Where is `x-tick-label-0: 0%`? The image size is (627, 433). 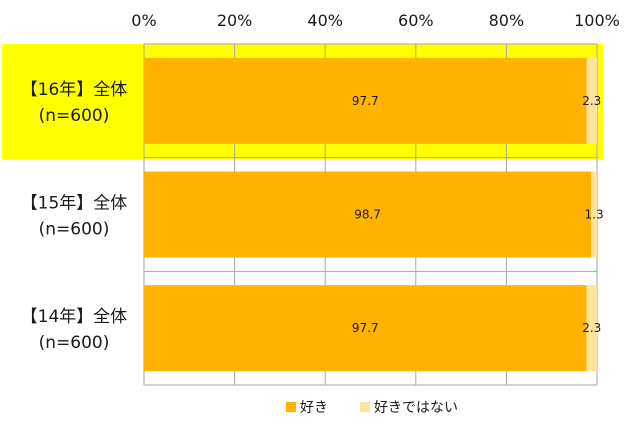
x-tick-label-0: 0% is located at coordinates (143, 20).